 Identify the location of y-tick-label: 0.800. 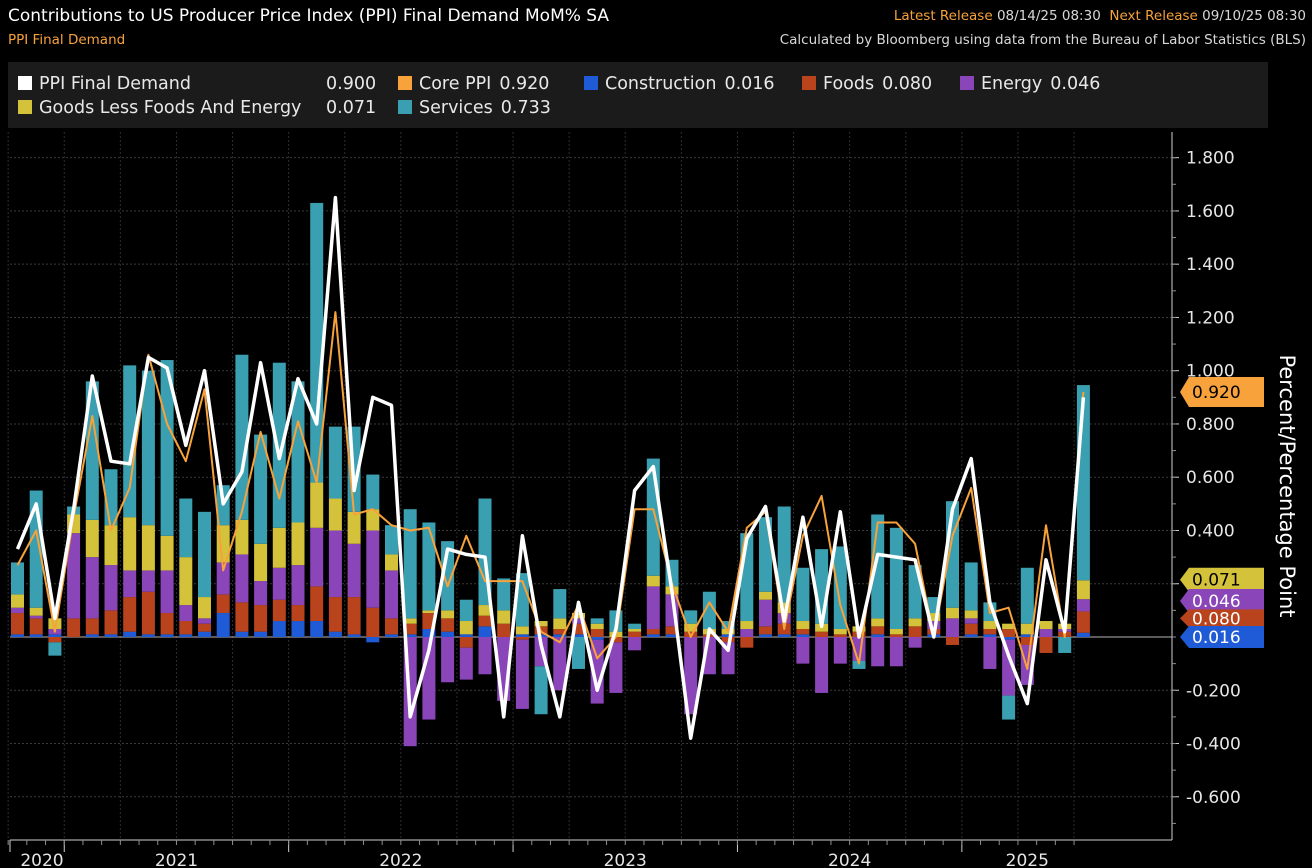
(1210, 425).